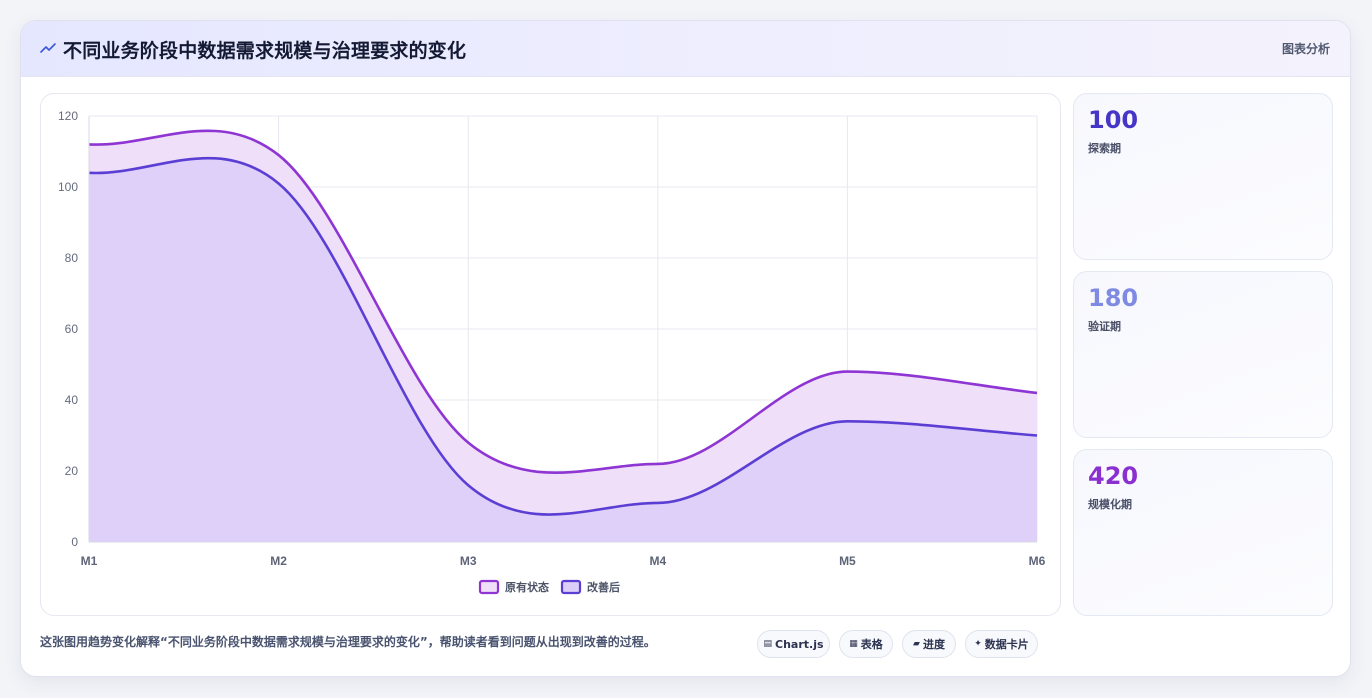  I want to click on card-header: 不同业务阶段中数据需求规模与治理要求的变化 图表分析, so click(685, 49).